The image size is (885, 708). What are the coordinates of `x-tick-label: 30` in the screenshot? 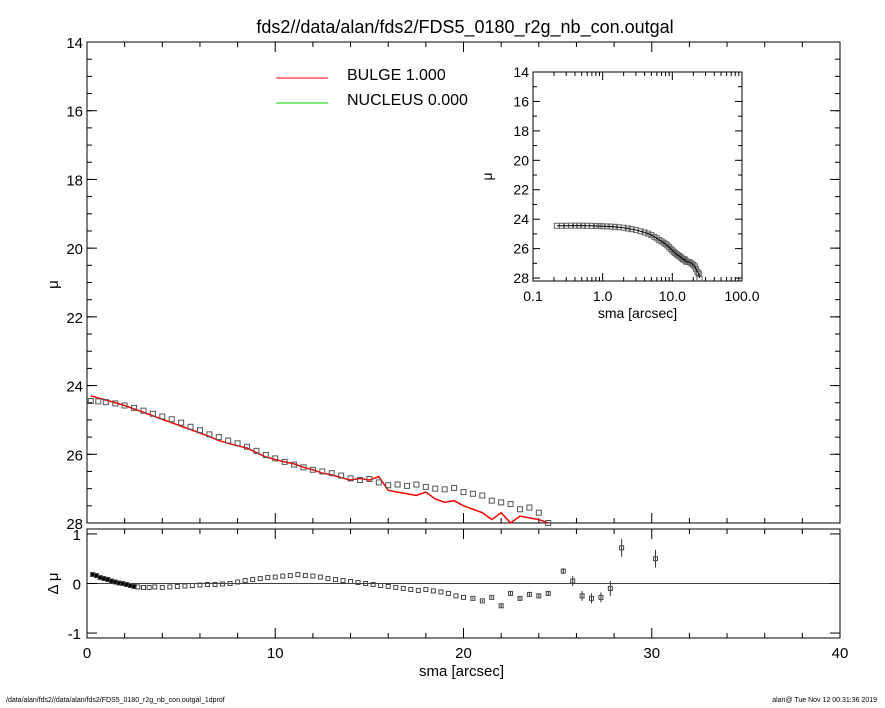 It's located at (651, 653).